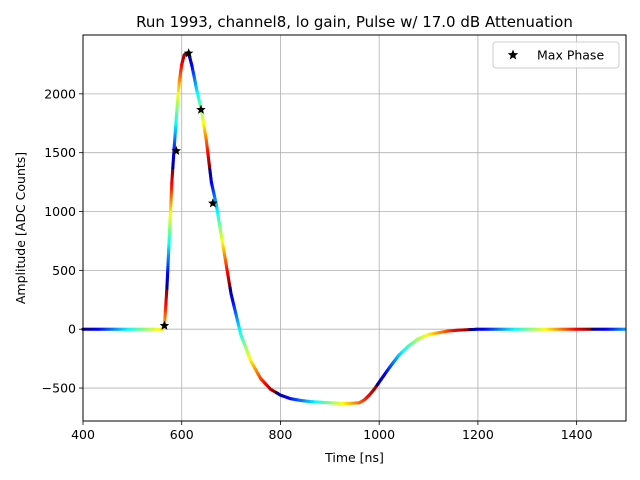  I want to click on x-tick-label: 1200, so click(478, 434).